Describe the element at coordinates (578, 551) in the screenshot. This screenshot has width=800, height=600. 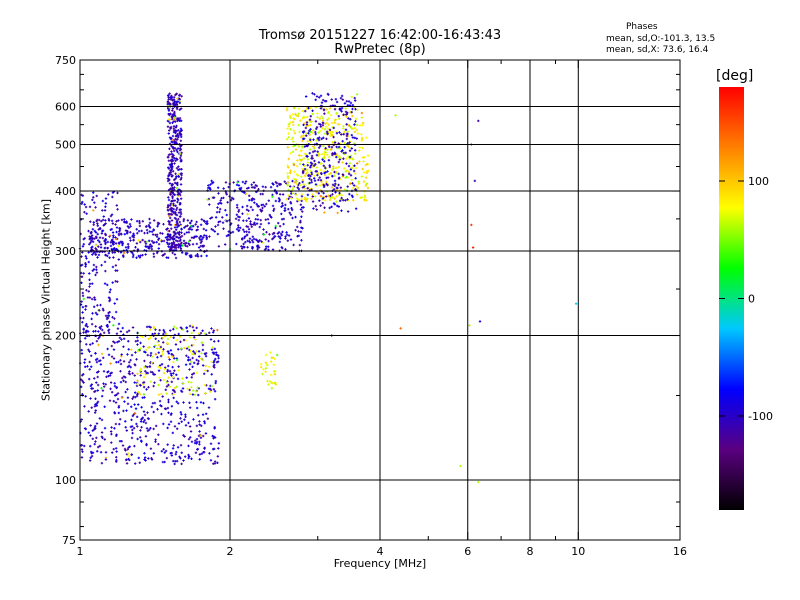
I see `x-tick-label: 10` at that location.